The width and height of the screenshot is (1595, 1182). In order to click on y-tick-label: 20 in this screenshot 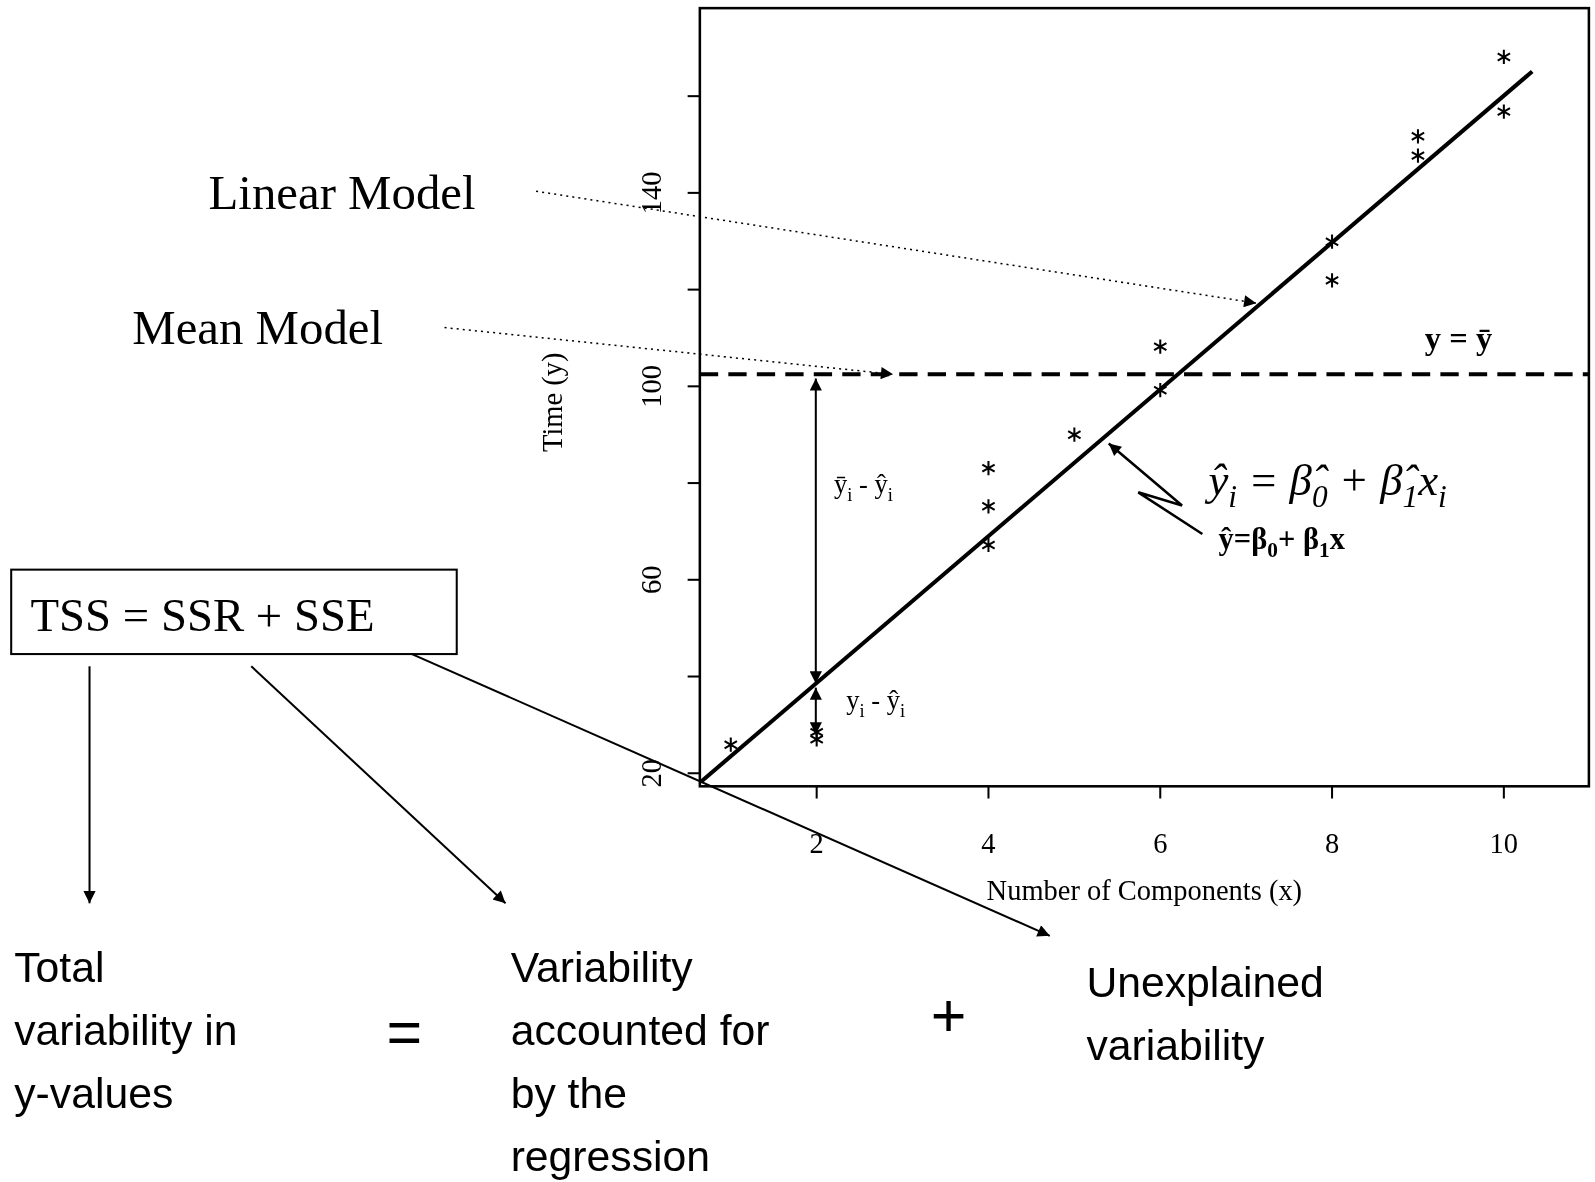, I will do `click(651, 773)`.